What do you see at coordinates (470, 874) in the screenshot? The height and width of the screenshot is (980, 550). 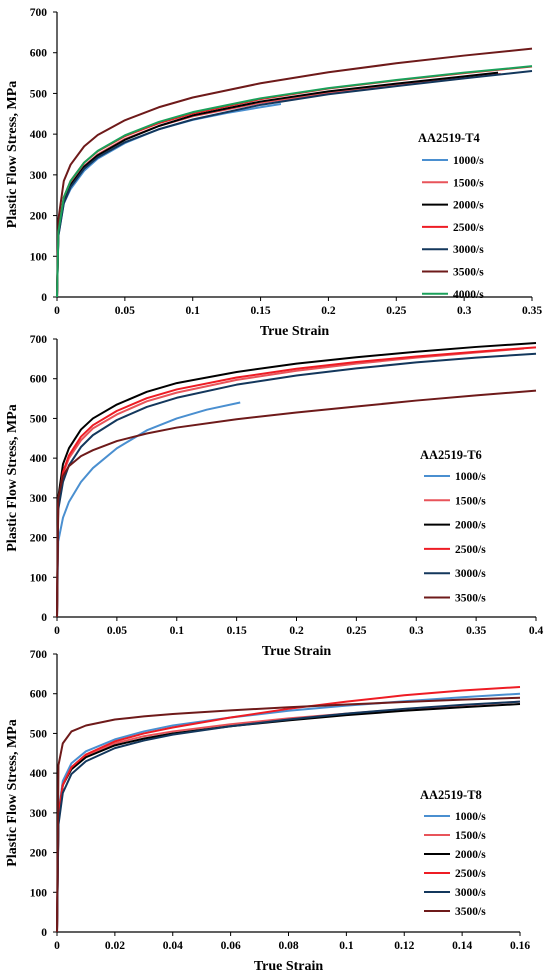 I see `chart3-legend-label: 2500/s` at bounding box center [470, 874].